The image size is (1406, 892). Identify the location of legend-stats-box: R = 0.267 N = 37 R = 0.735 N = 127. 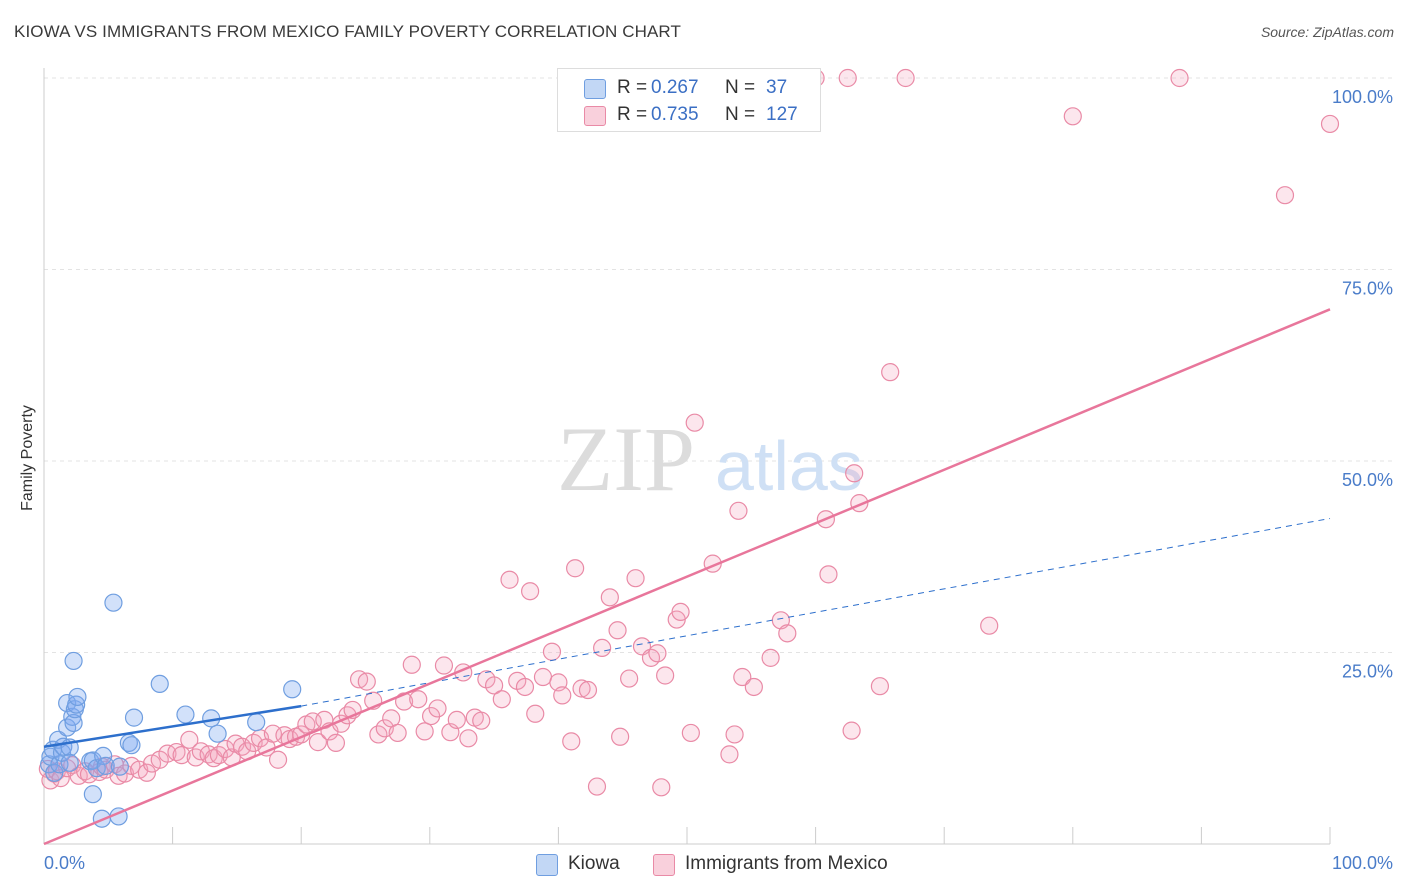
(689, 100).